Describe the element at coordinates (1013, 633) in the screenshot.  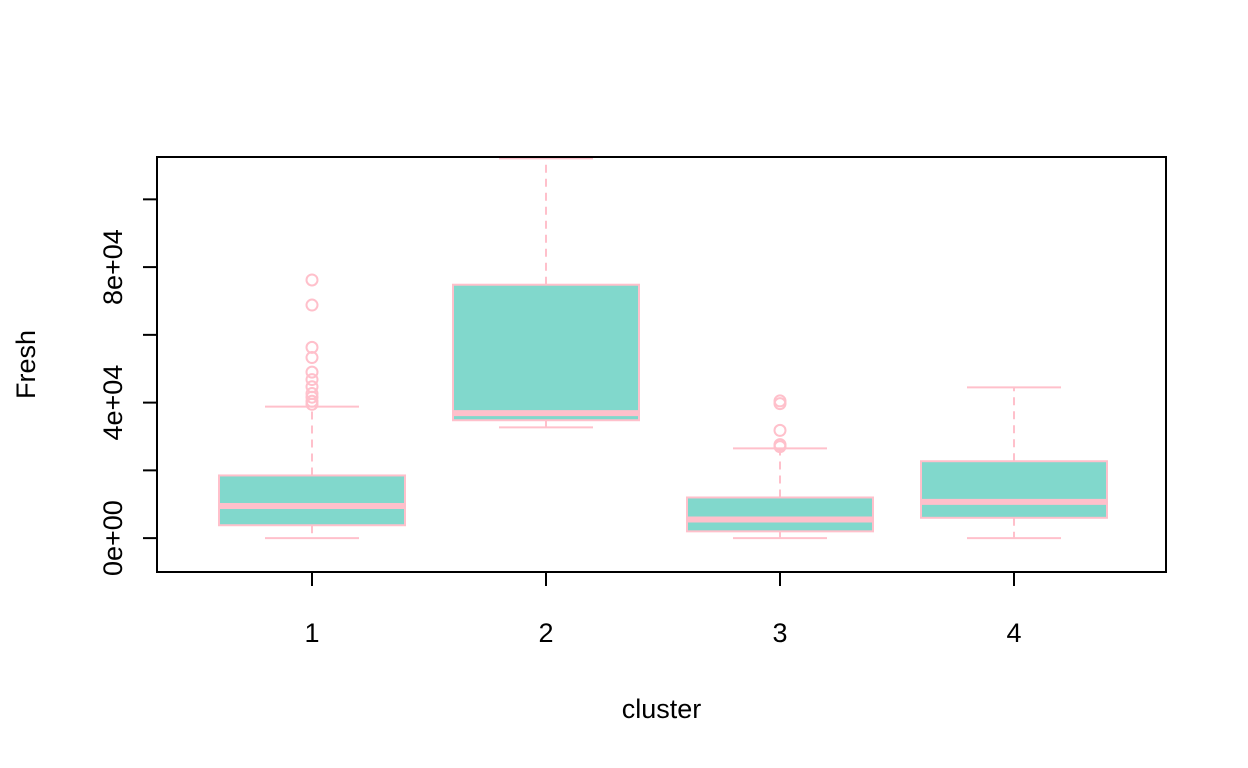
I see `x-tick-label: 4` at that location.